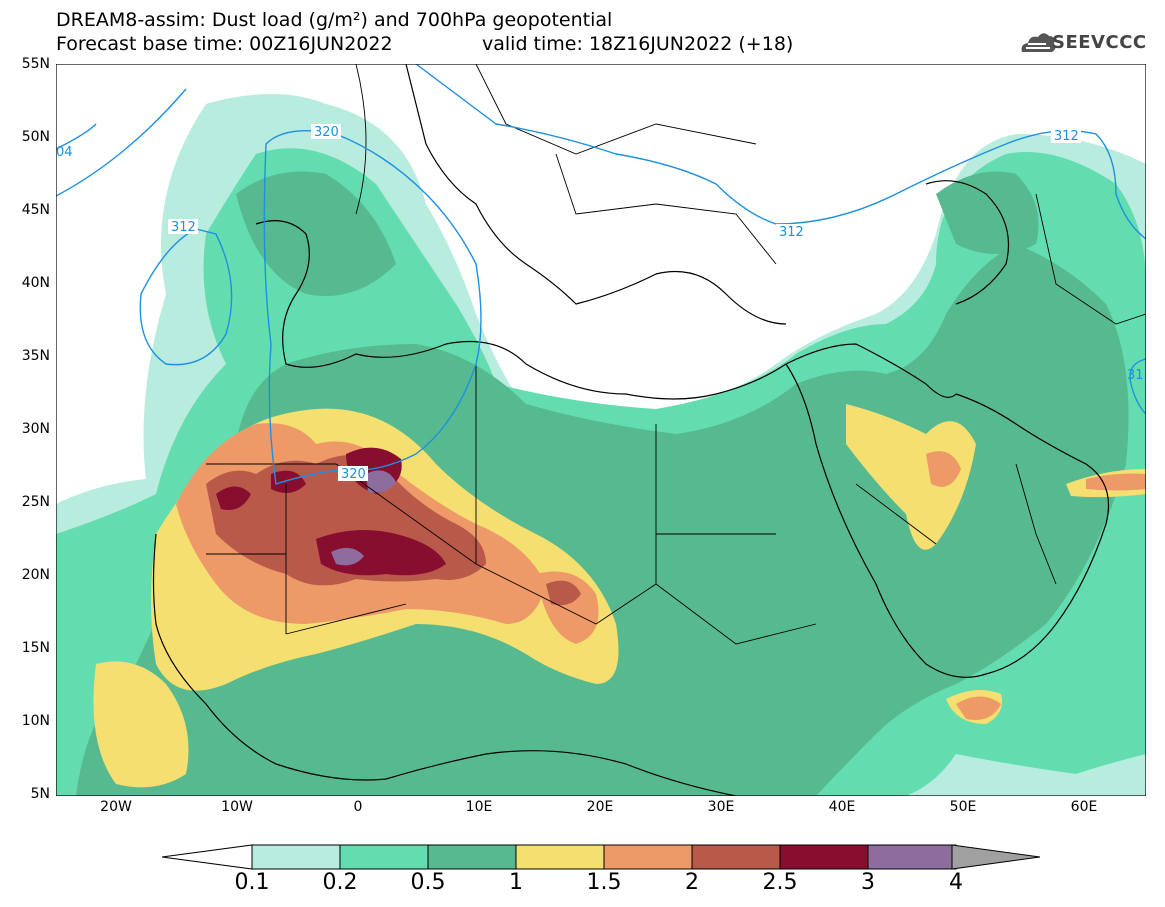  I want to click on lat-label: 10N, so click(35, 721).